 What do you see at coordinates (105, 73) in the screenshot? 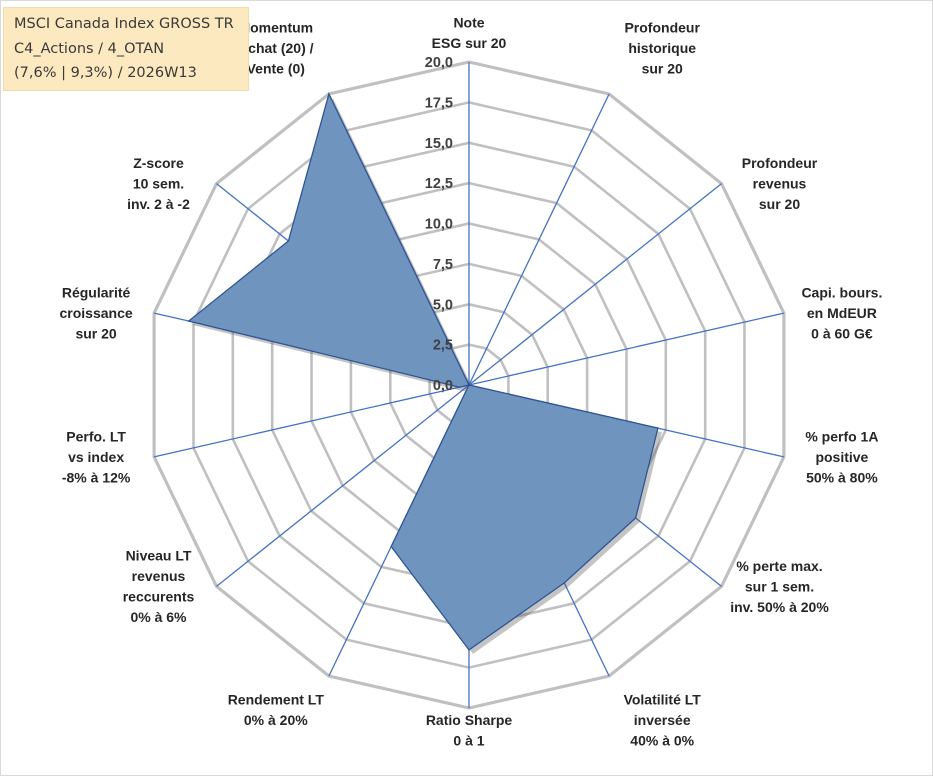
I see `title-line-3: (7,6% | 9,3%) / 2026W13` at bounding box center [105, 73].